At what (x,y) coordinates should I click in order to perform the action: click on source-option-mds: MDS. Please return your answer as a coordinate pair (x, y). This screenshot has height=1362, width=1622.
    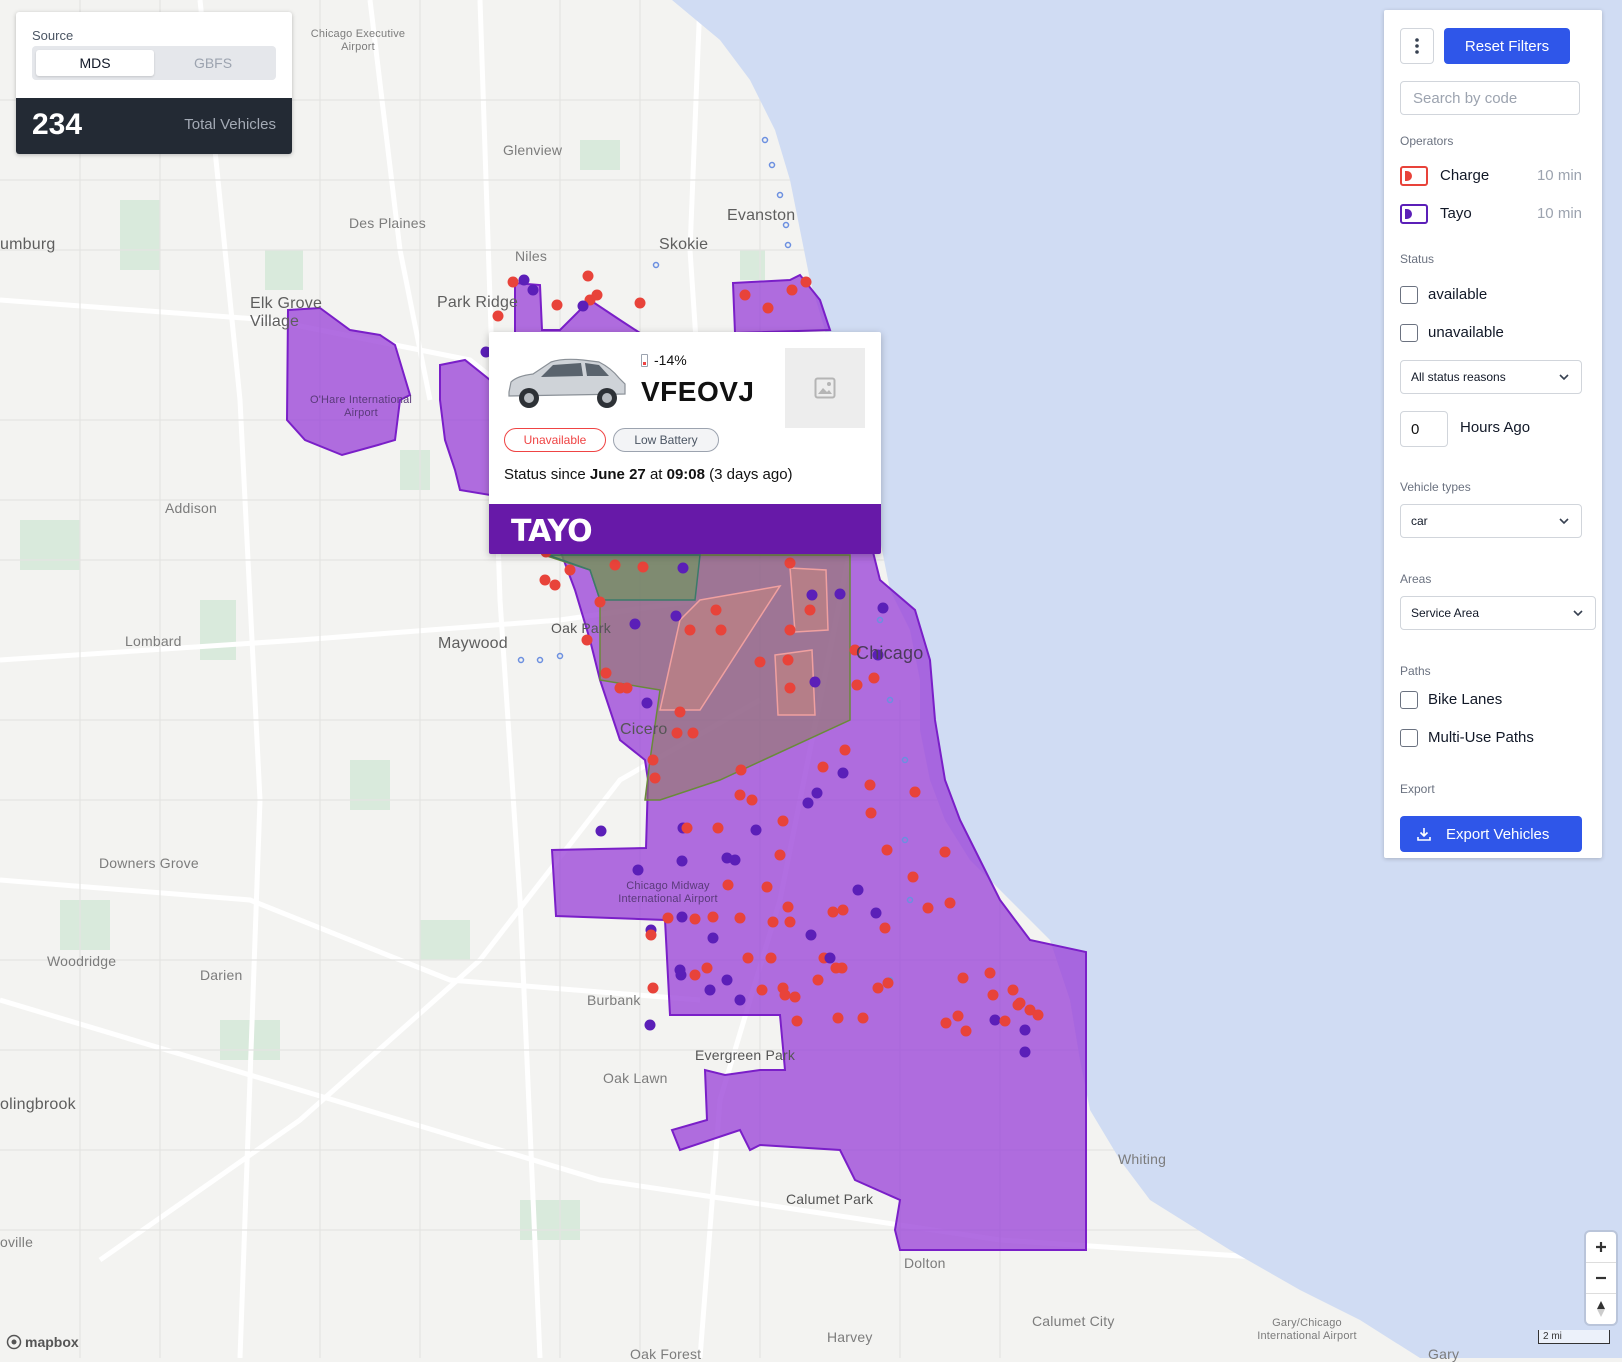
    Looking at the image, I should click on (95, 63).